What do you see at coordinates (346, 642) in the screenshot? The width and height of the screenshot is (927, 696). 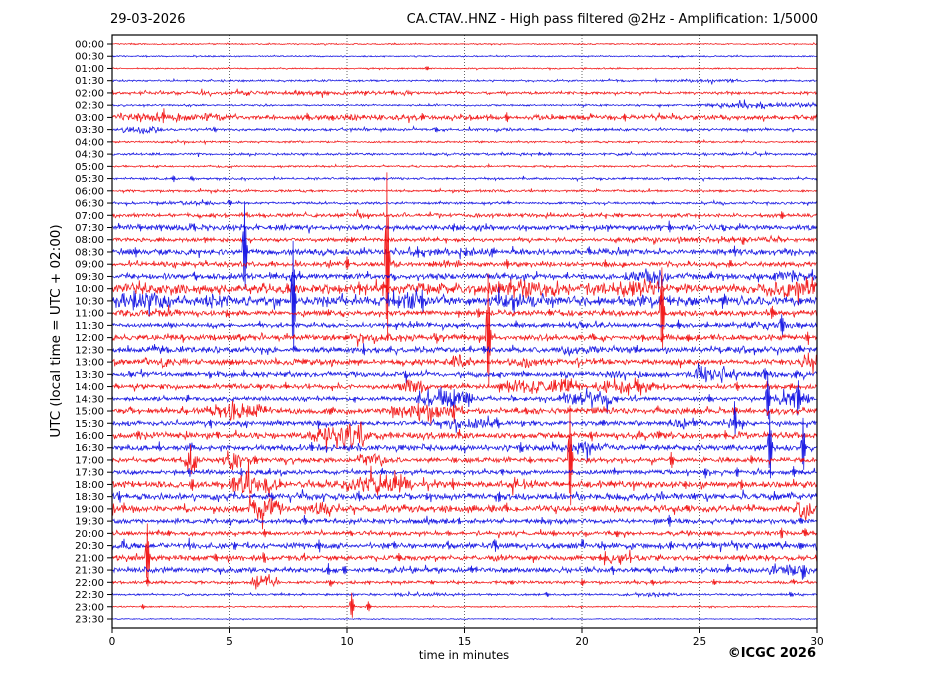 I see `x-tick-label: 10` at bounding box center [346, 642].